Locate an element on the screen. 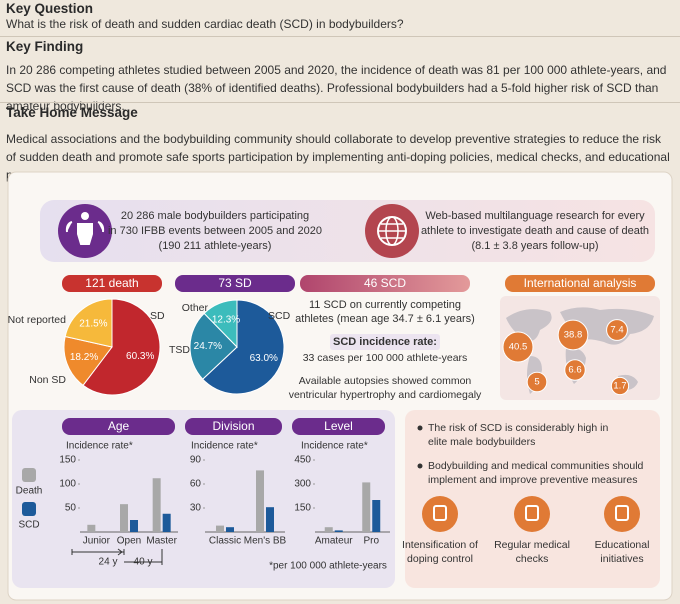 Image resolution: width=680 pixels, height=604 pixels. text: (190 211 athlete-years) is located at coordinates (215, 246).